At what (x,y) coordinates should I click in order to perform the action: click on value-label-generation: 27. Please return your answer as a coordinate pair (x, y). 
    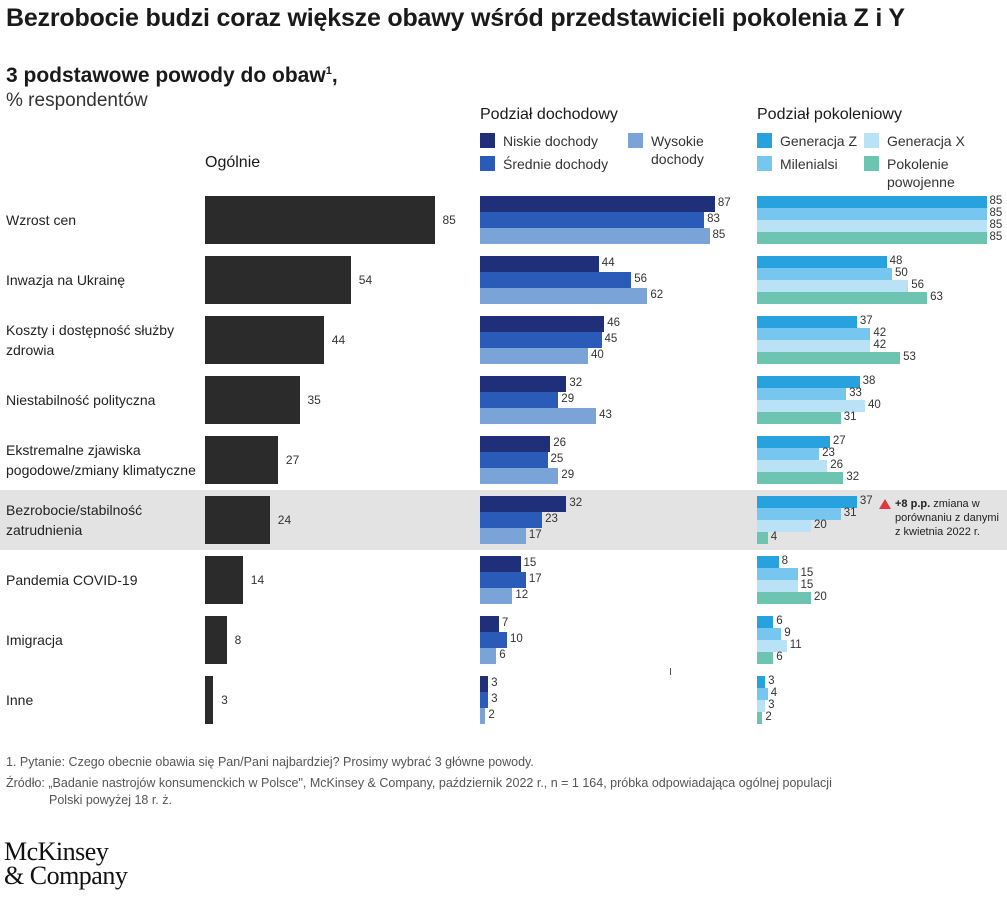
    Looking at the image, I should click on (839, 440).